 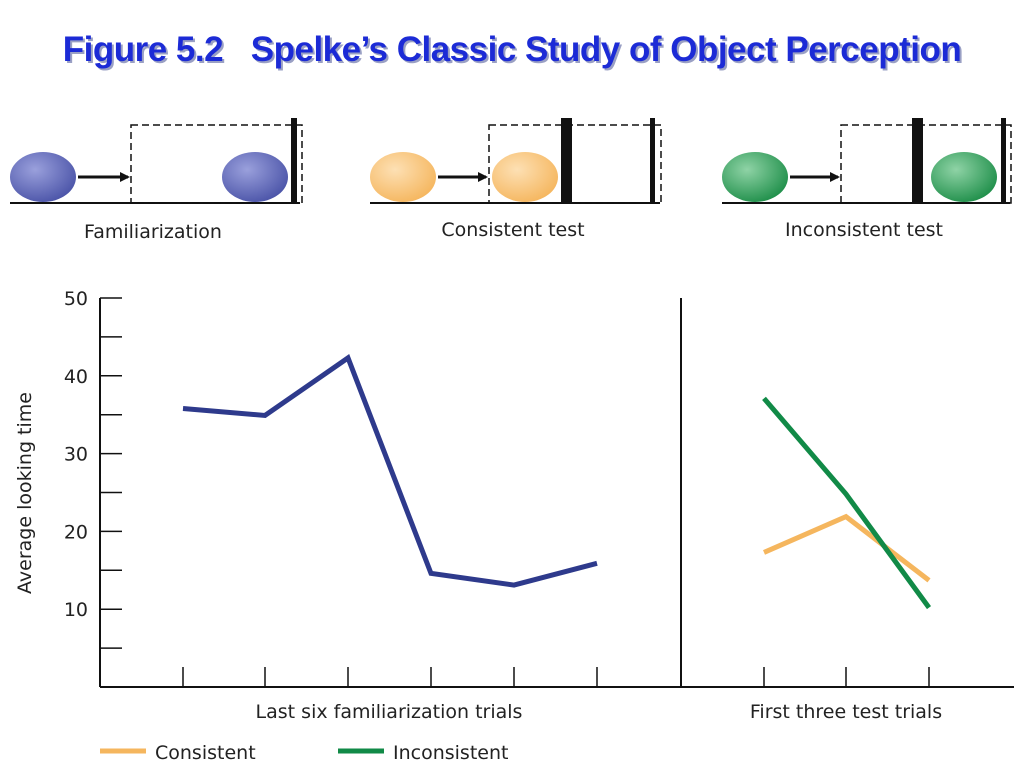 I want to click on familiarization-scene: Familiarization, so click(x=156, y=180).